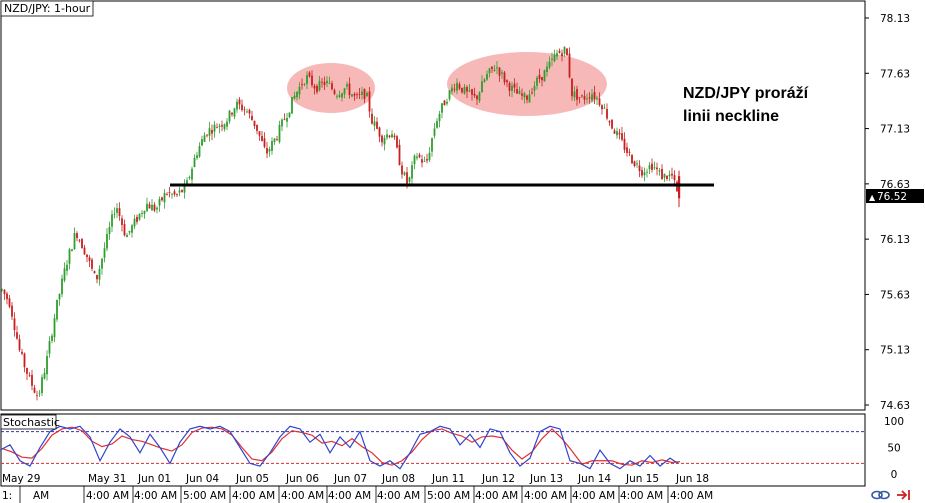 Image resolution: width=925 pixels, height=503 pixels. I want to click on y-tick-label: 74.63, so click(895, 406).